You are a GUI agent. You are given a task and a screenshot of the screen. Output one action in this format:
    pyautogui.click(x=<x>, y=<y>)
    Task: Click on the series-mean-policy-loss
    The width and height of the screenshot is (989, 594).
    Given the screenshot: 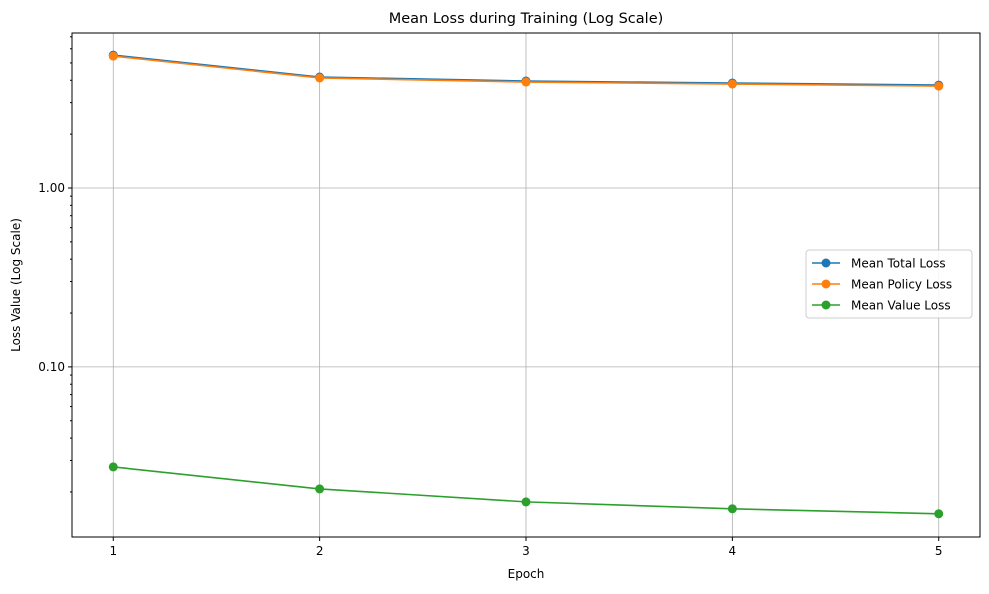 What is the action you would take?
    pyautogui.click(x=526, y=71)
    